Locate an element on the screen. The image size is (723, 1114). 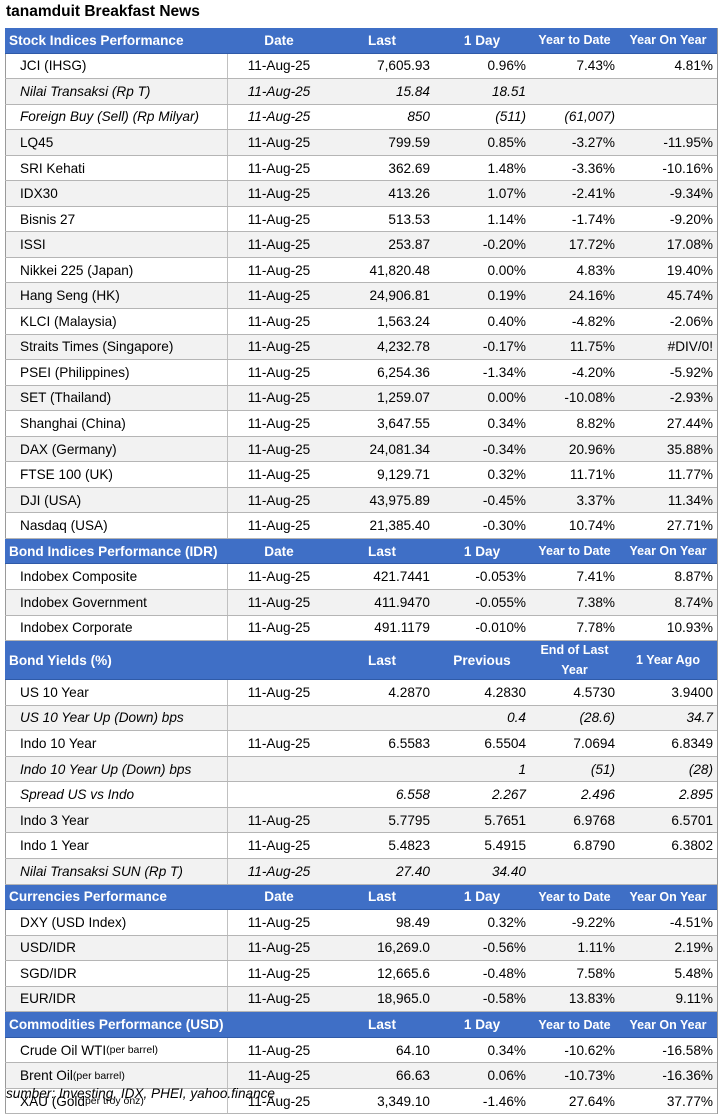
cell-ytd: -4.82% is located at coordinates (593, 321).